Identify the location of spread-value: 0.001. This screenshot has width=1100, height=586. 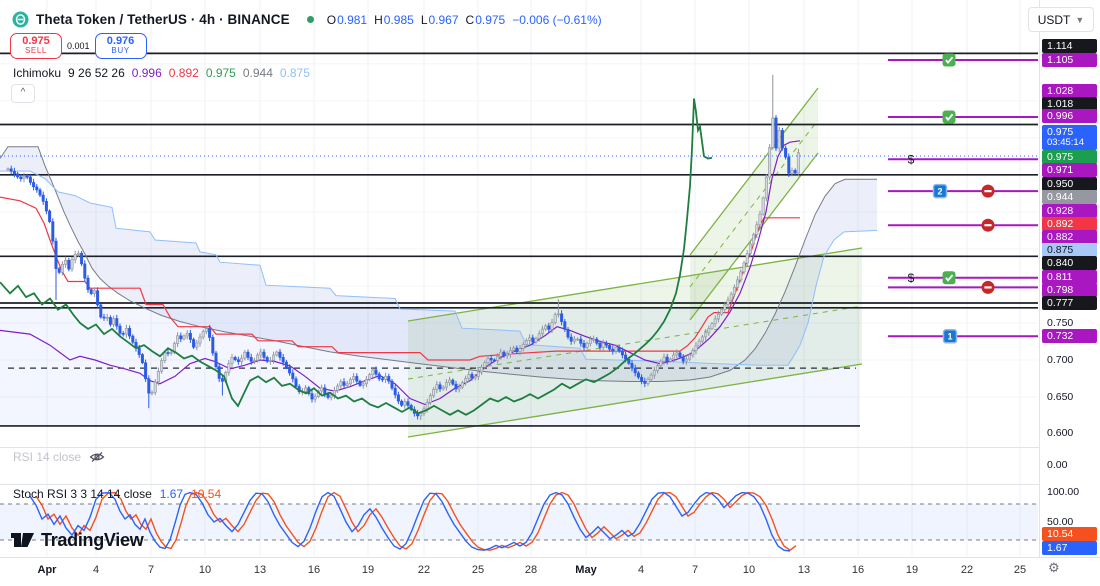
(78, 46).